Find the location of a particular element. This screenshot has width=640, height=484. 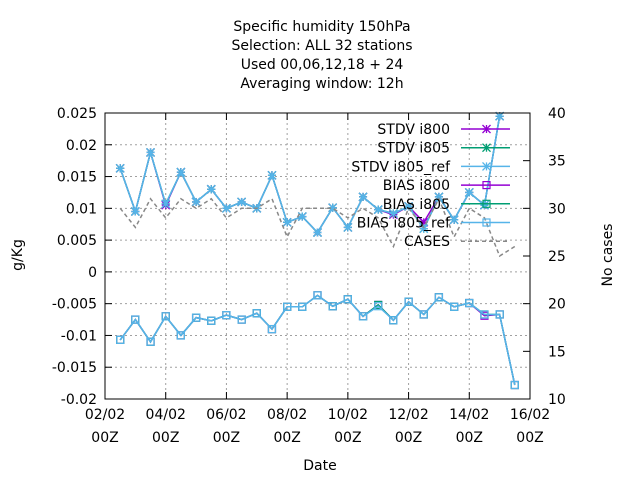

legend-label: CASES is located at coordinates (427, 242).